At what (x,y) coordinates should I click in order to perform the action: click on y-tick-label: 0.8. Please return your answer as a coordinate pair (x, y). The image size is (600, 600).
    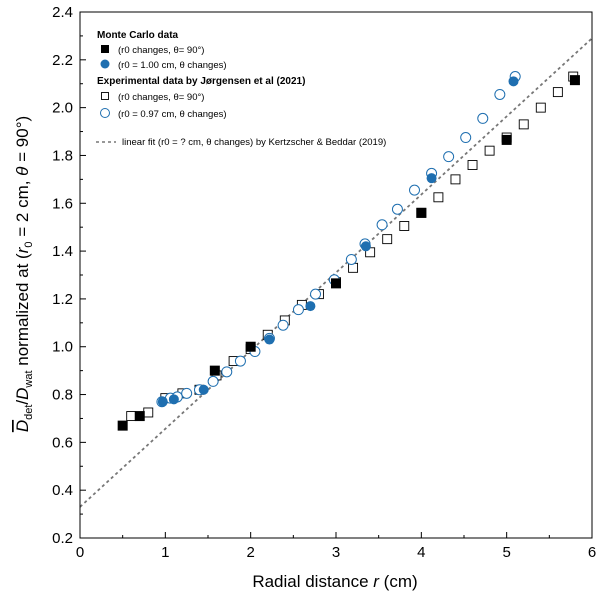
    Looking at the image, I should click on (62, 395).